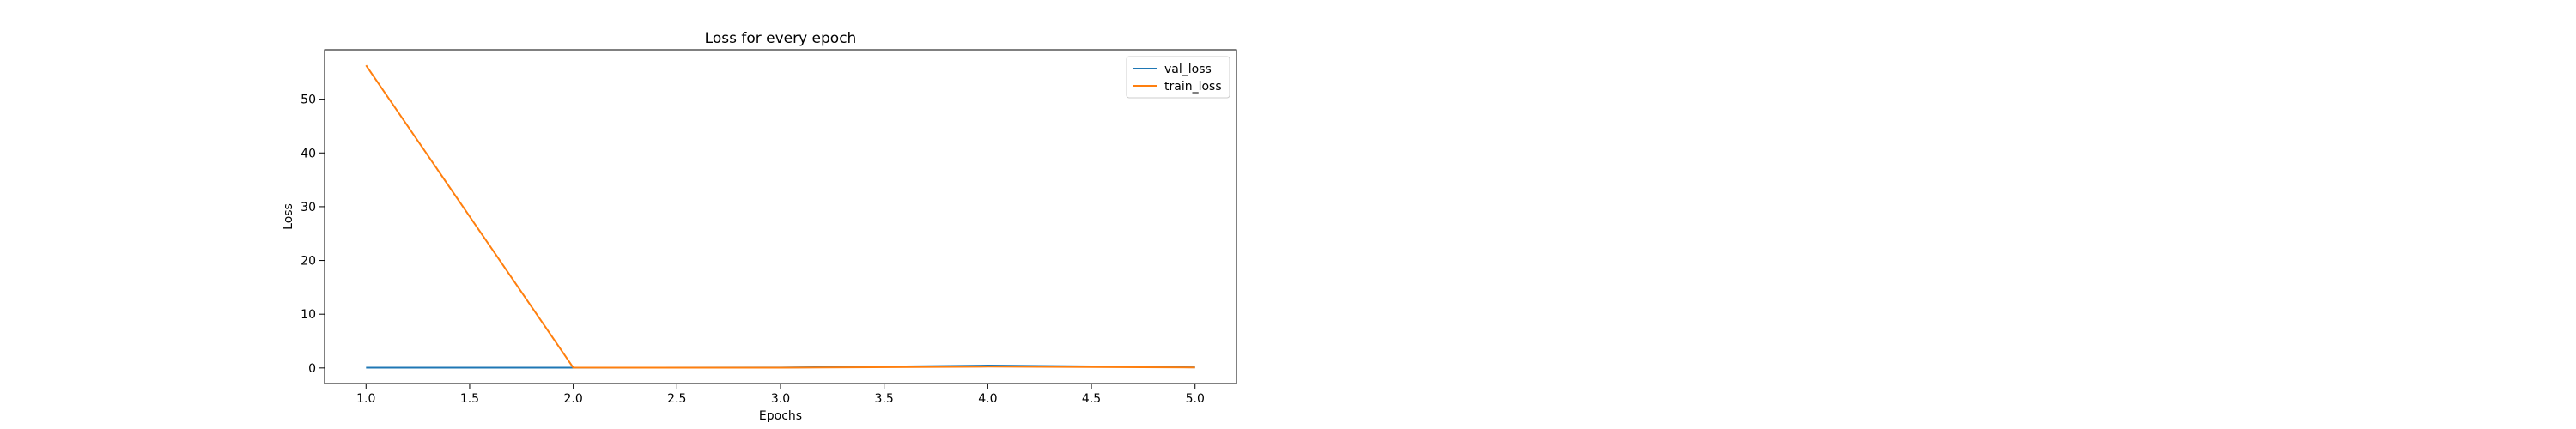  What do you see at coordinates (312, 369) in the screenshot?
I see `y-tick-label: 0` at bounding box center [312, 369].